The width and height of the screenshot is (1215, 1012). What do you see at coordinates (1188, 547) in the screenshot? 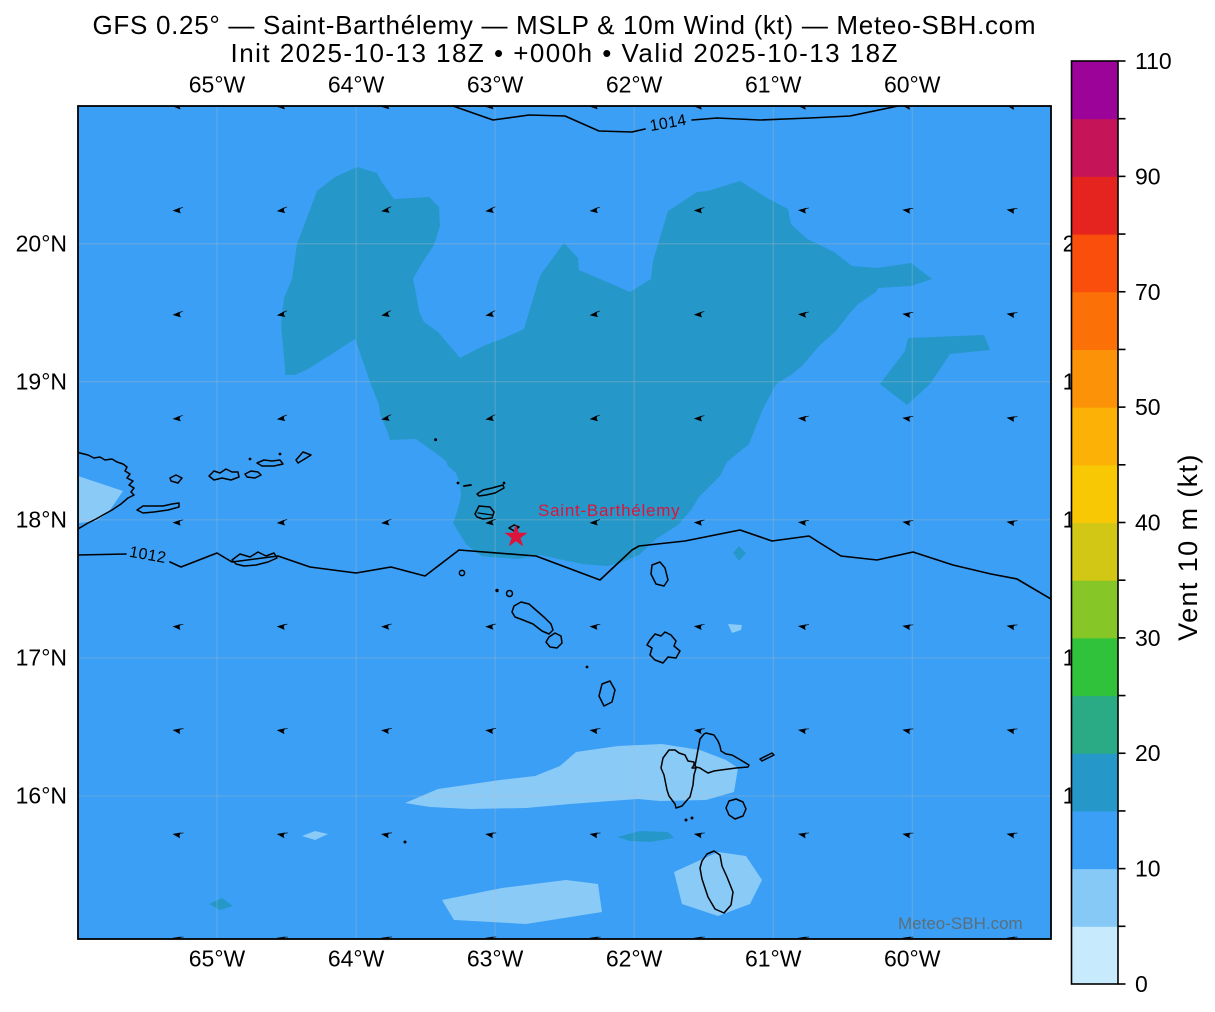
I see `svg-text: Vent 10 m (kt)` at bounding box center [1188, 547].